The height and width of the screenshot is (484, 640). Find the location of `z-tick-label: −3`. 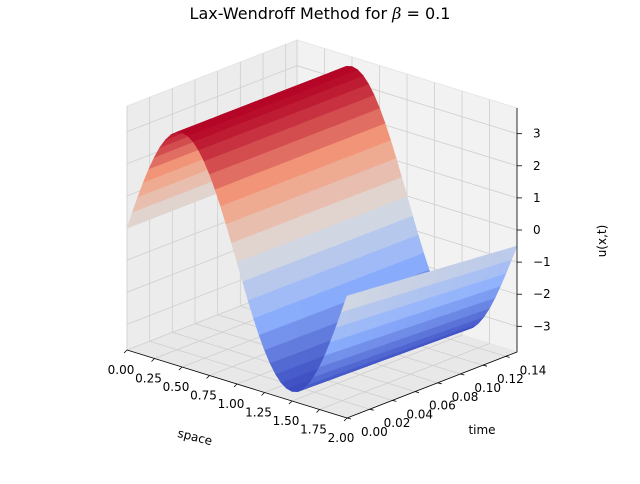

z-tick-label: −3 is located at coordinates (542, 326).